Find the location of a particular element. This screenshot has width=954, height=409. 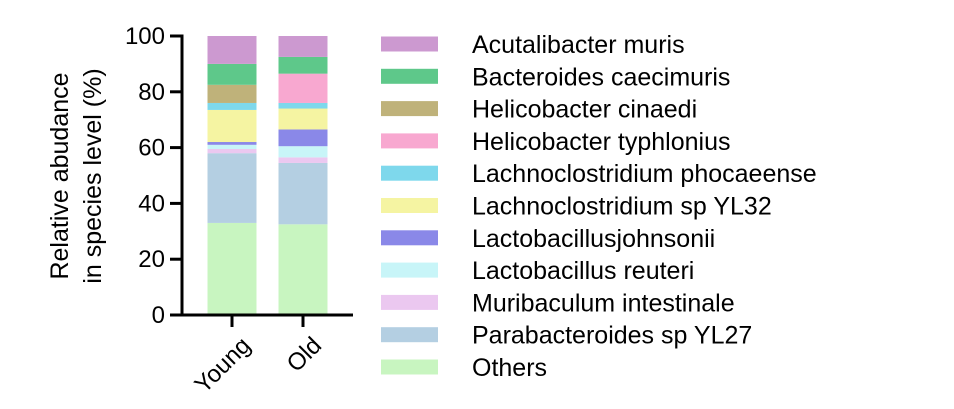

bar-segment-young-acutalibacter-muris is located at coordinates (232, 50).